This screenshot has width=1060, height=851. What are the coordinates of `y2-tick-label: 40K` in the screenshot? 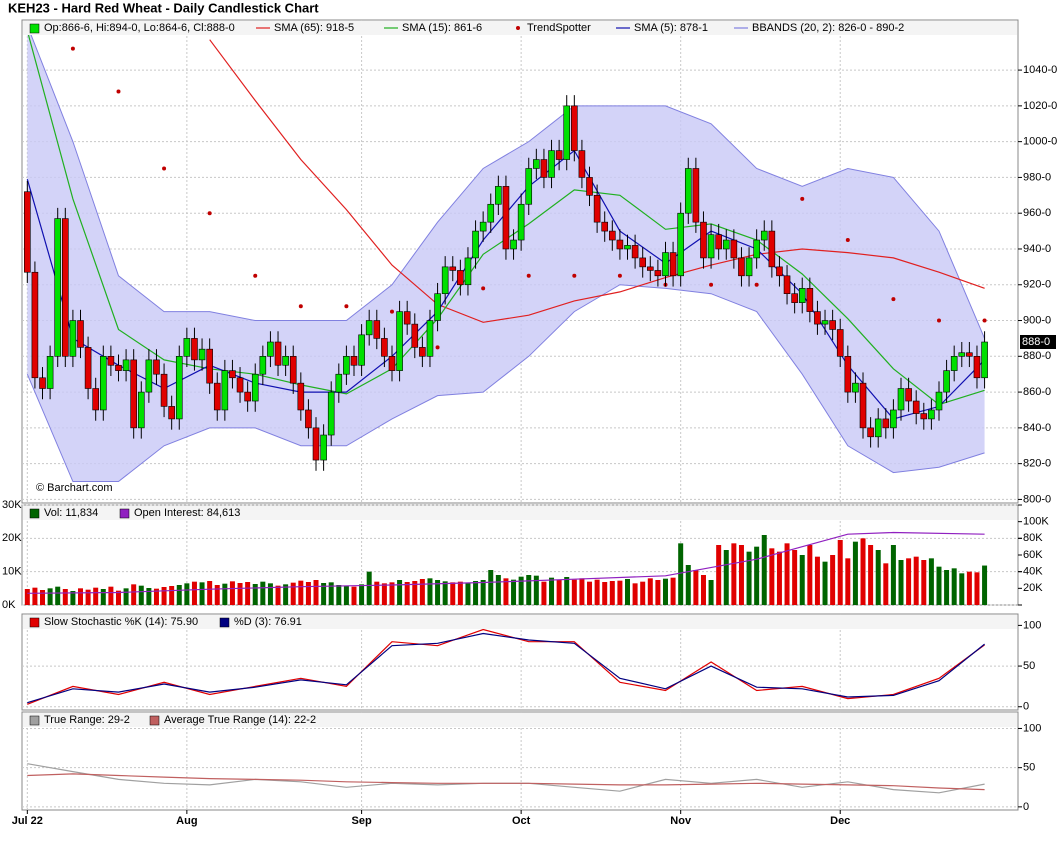 It's located at (1033, 572).